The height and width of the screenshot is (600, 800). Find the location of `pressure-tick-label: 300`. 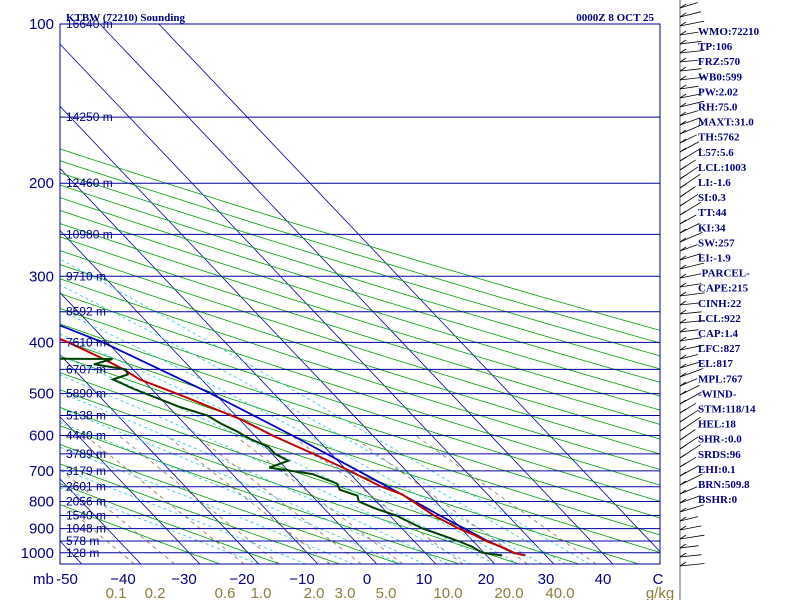

pressure-tick-label: 300 is located at coordinates (41, 276).